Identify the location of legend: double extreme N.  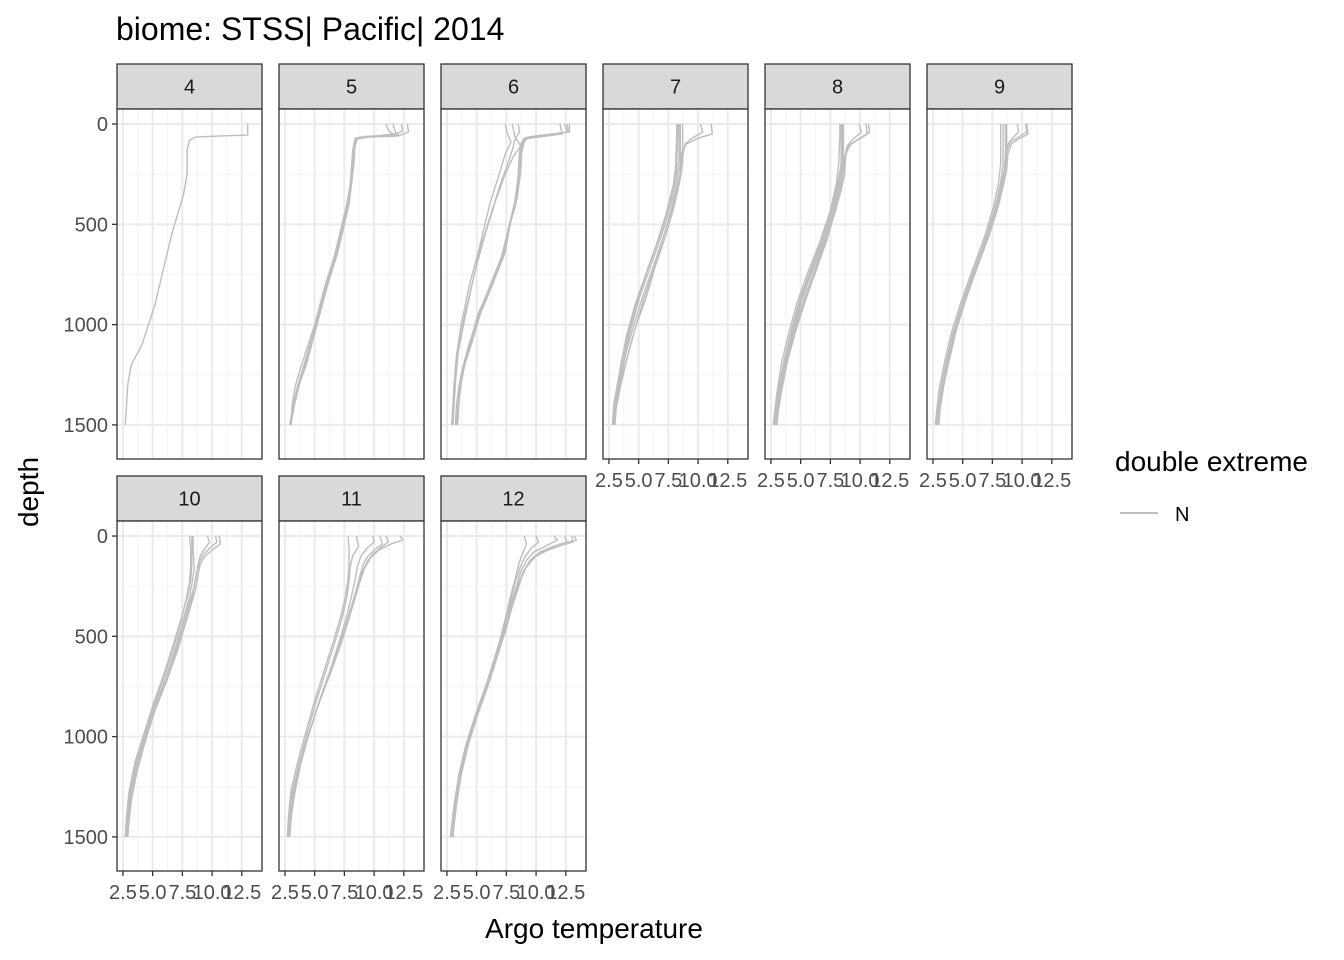
(1211, 486).